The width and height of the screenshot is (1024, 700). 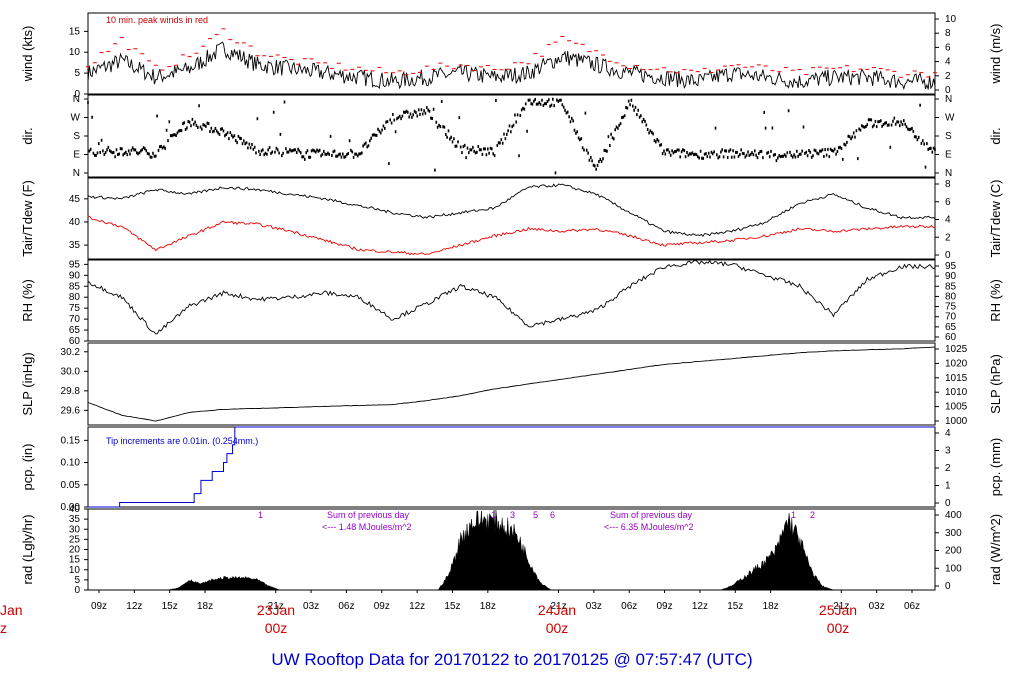 What do you see at coordinates (948, 486) in the screenshot?
I see `ytick-label-right: 1` at bounding box center [948, 486].